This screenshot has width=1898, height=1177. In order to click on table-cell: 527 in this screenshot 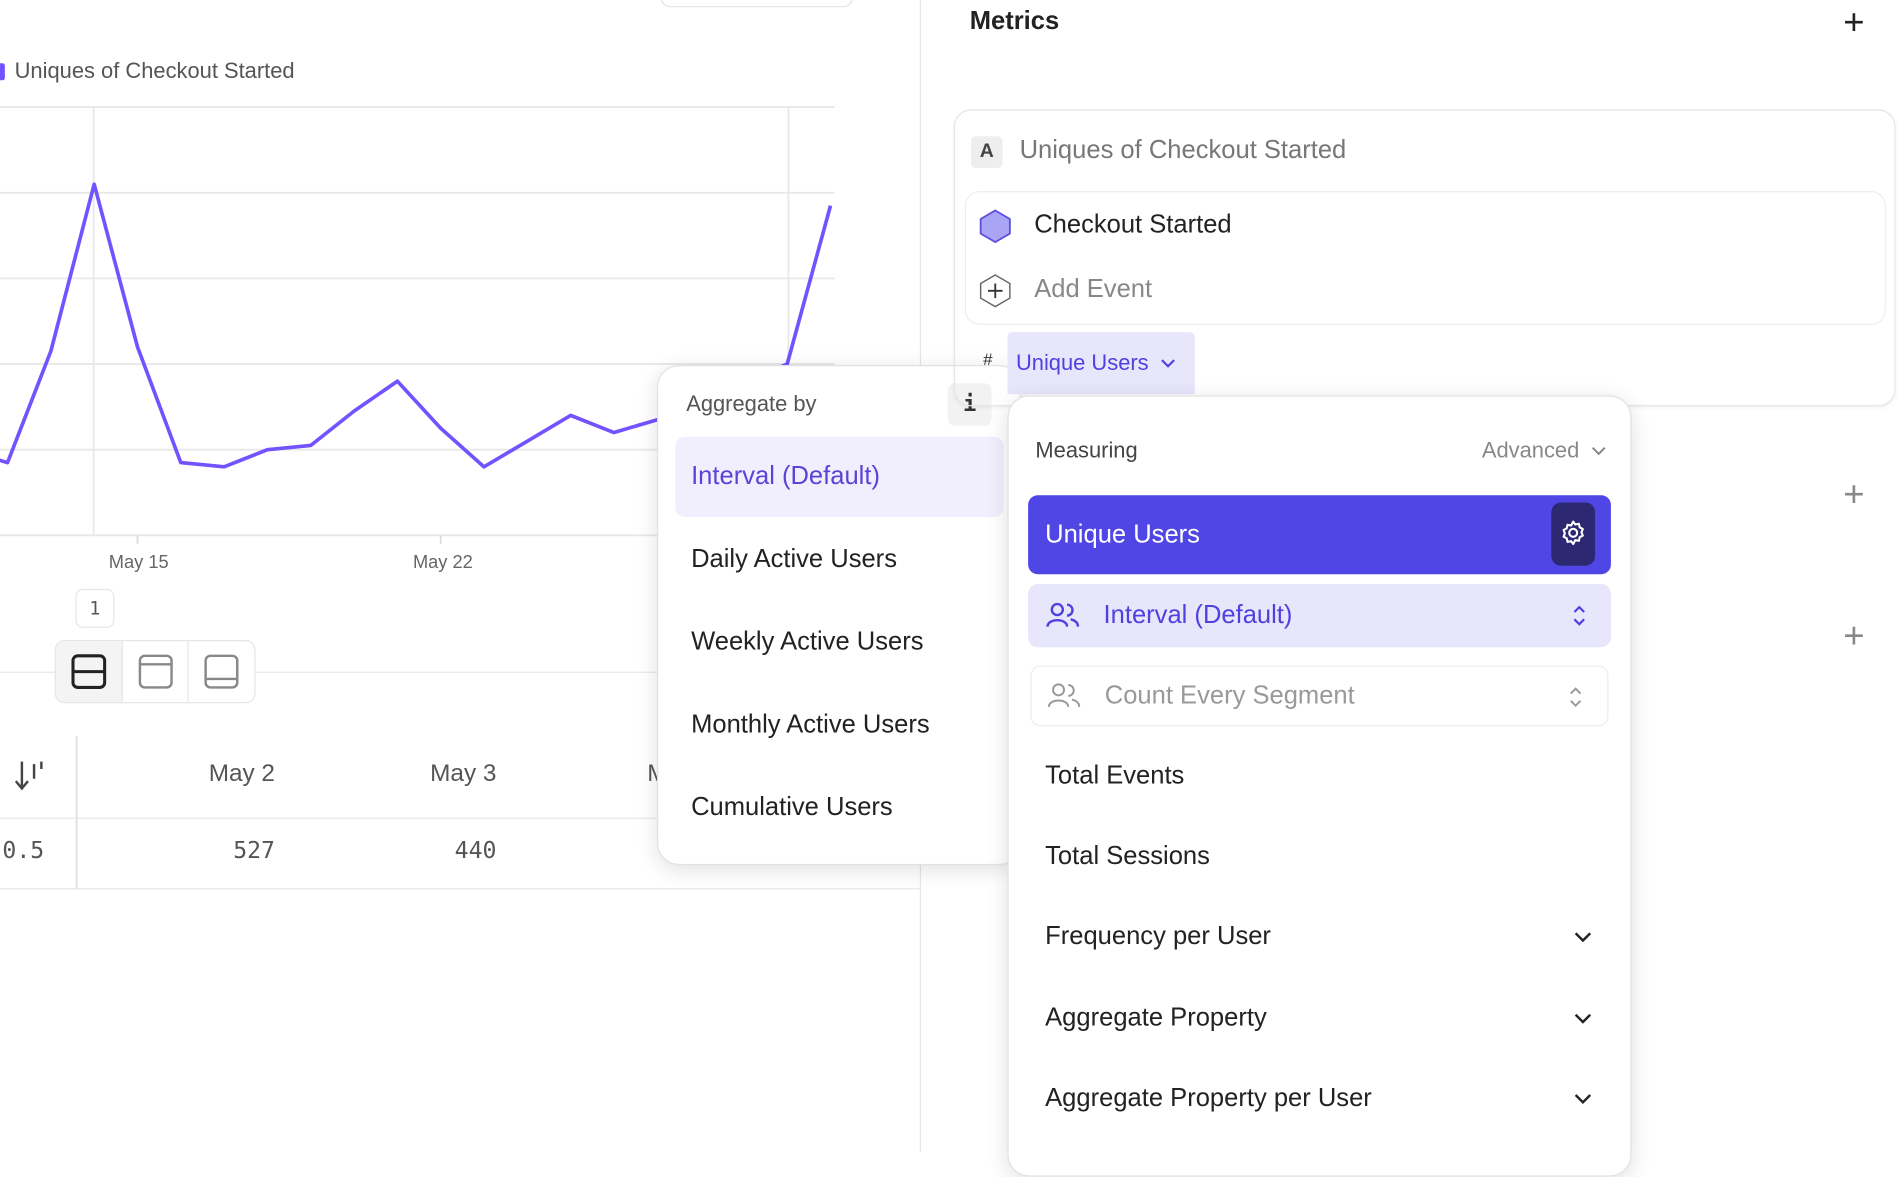, I will do `click(254, 850)`.